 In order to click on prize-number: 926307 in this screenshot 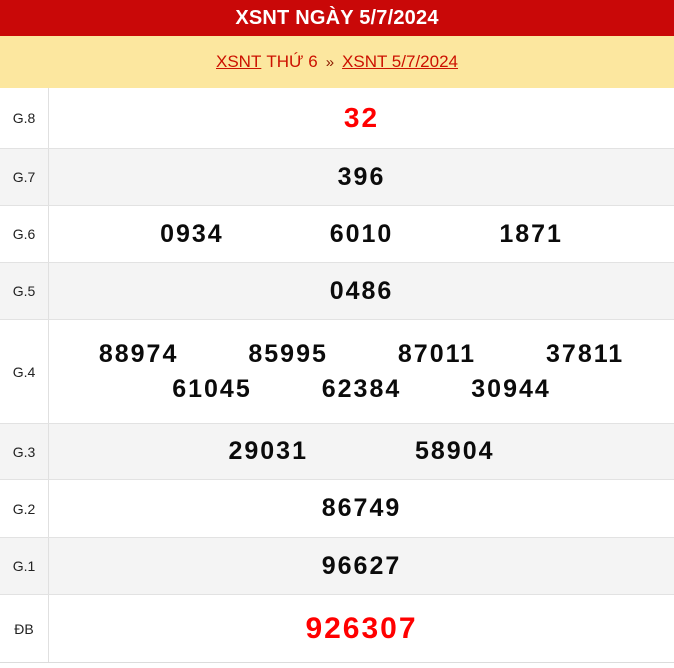, I will do `click(361, 628)`.